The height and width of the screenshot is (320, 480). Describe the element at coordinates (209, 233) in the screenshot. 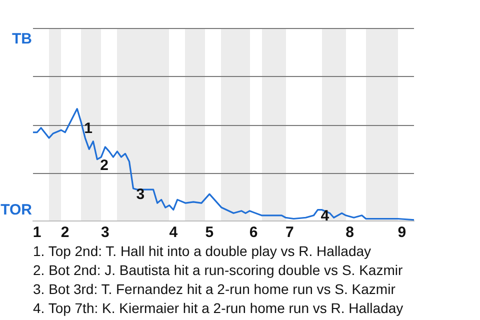

I see `x-tick-label: 5` at that location.